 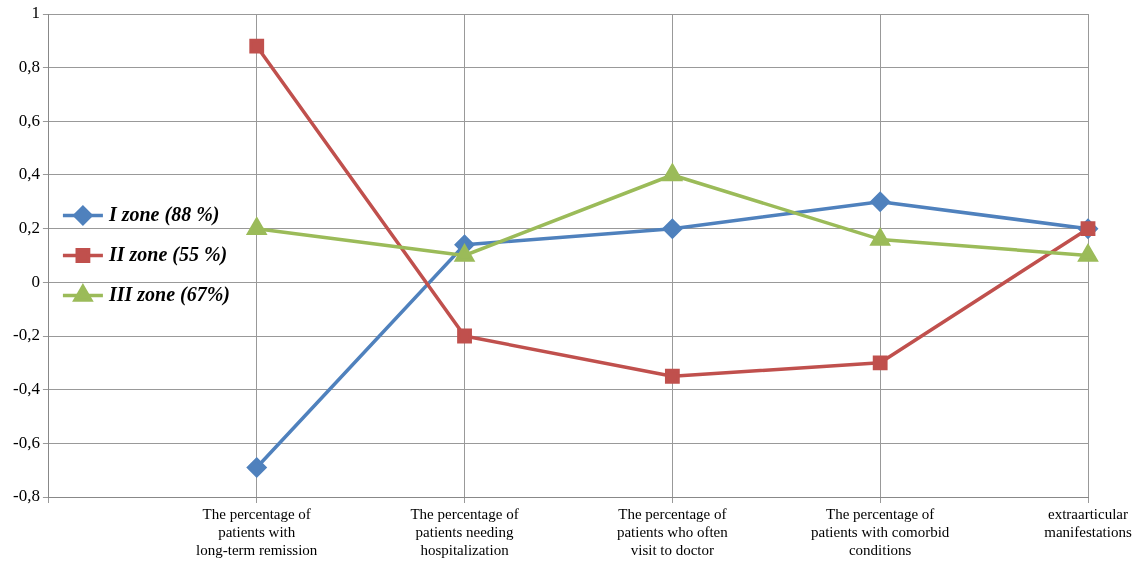 I want to click on y-tick-label: 0,4, so click(x=29, y=174).